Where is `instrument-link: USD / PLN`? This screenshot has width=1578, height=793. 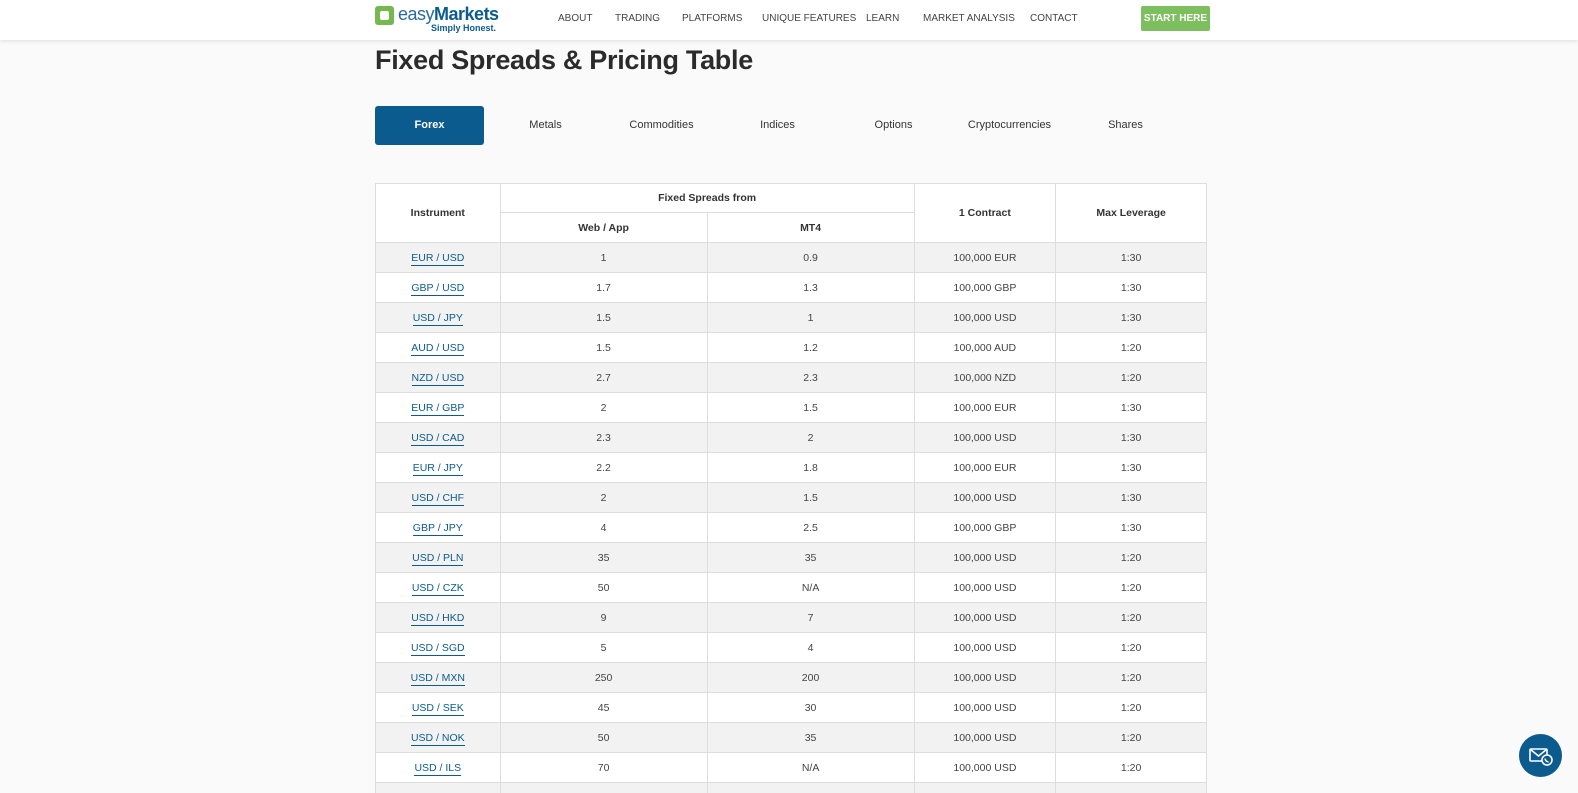 instrument-link: USD / PLN is located at coordinates (438, 558).